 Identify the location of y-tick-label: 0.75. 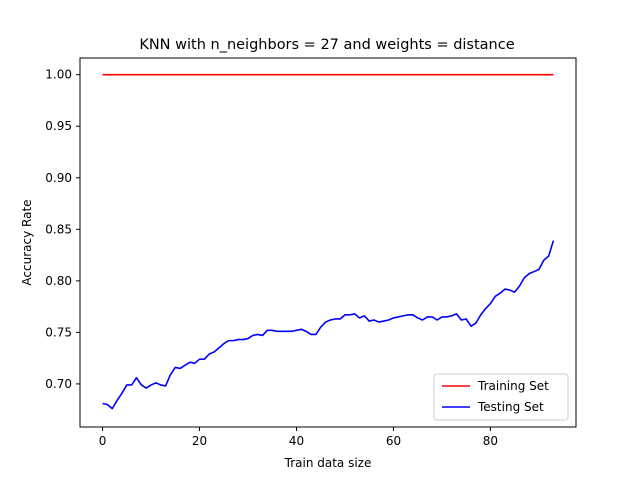
(58, 332).